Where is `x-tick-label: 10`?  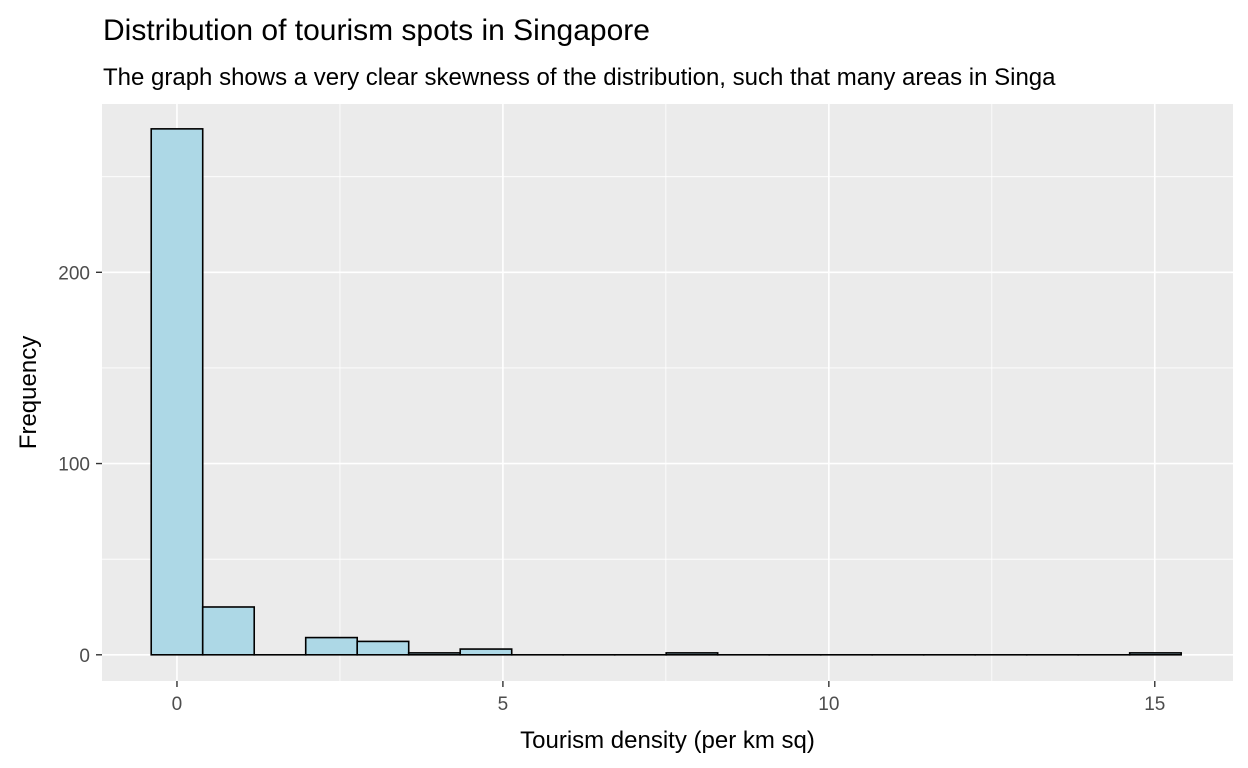 x-tick-label: 10 is located at coordinates (828, 704).